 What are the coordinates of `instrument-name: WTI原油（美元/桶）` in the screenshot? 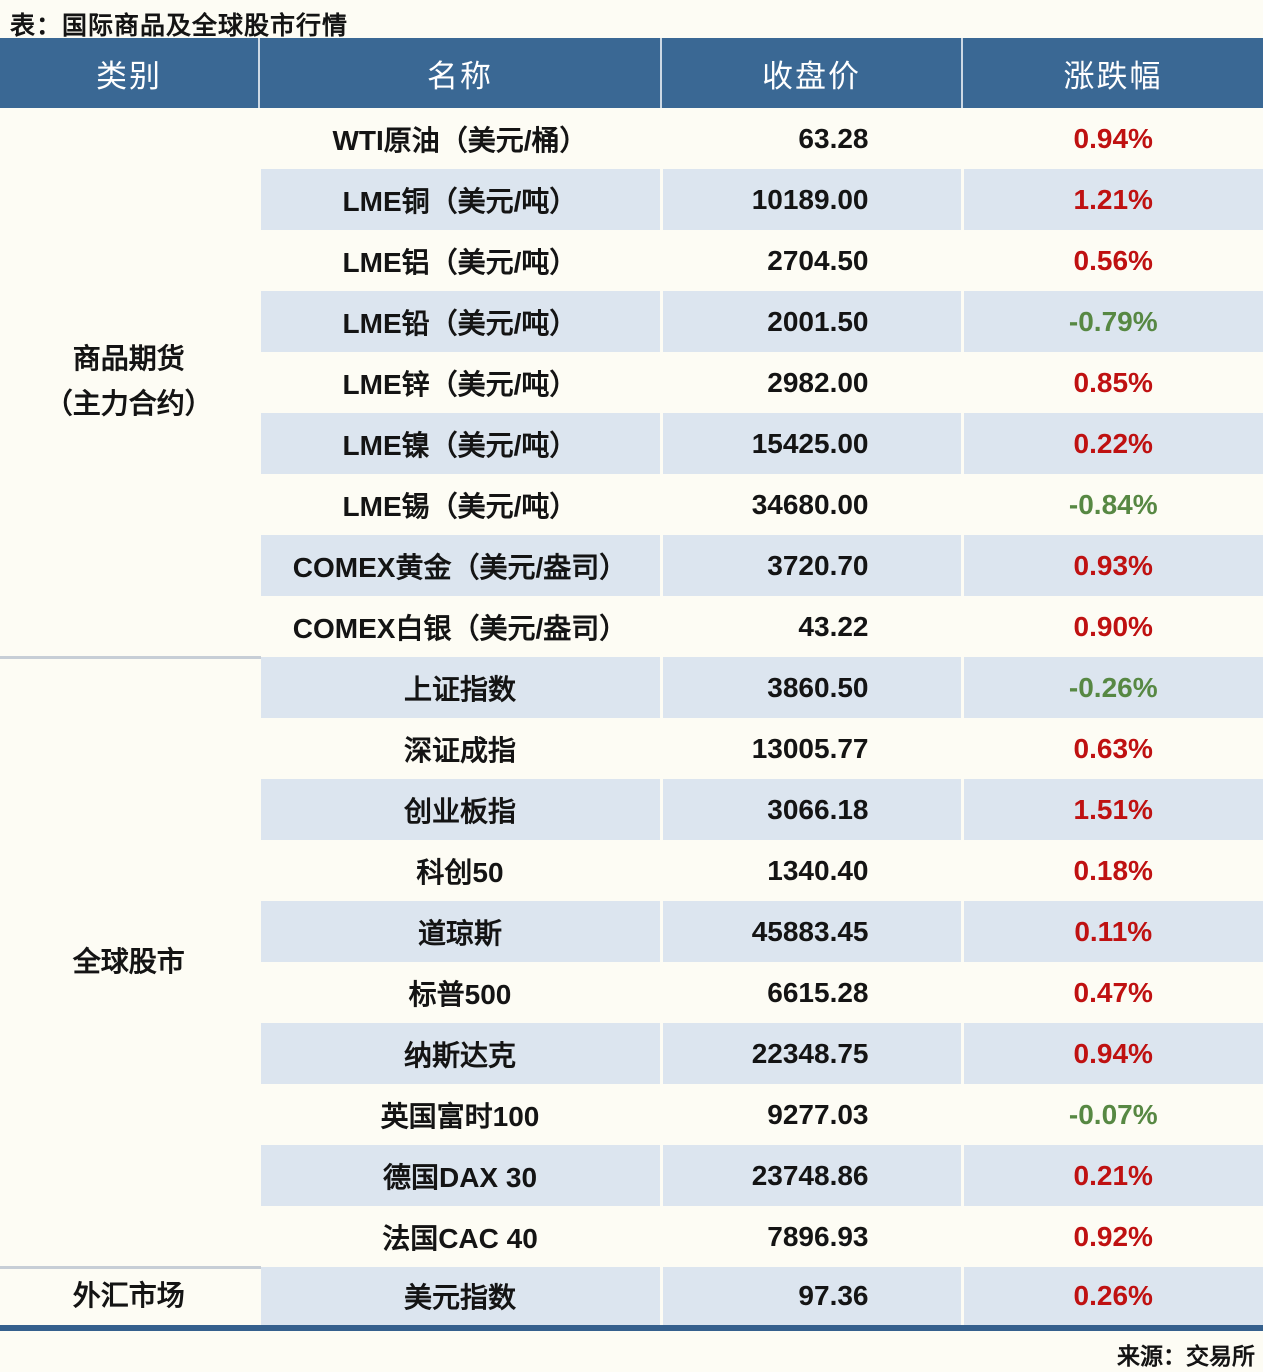 It's located at (459, 138).